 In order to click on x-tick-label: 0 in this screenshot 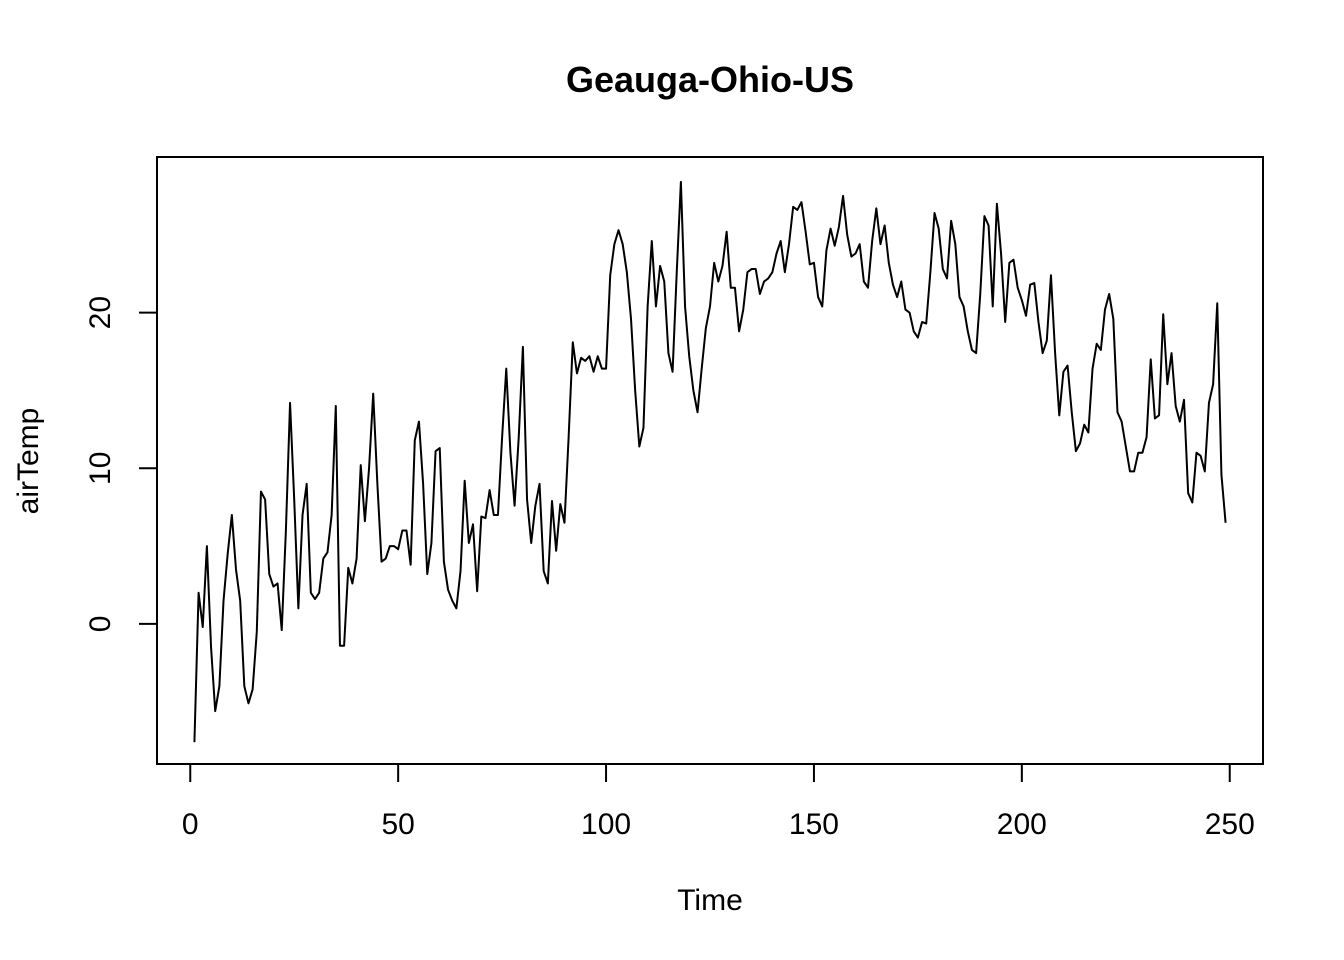, I will do `click(190, 824)`.